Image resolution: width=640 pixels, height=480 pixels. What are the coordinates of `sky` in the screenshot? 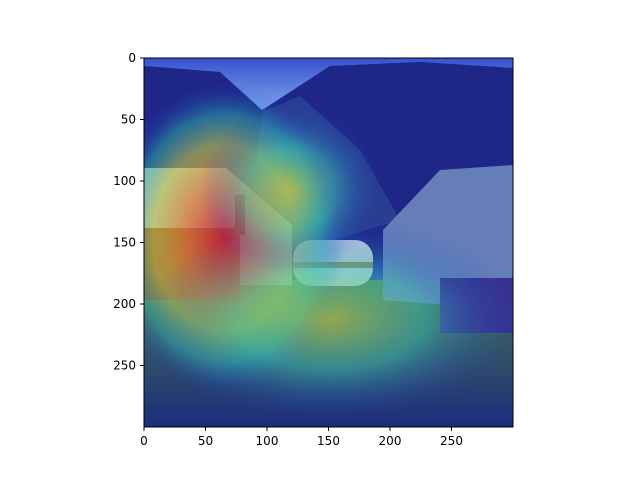 It's located at (328, 84).